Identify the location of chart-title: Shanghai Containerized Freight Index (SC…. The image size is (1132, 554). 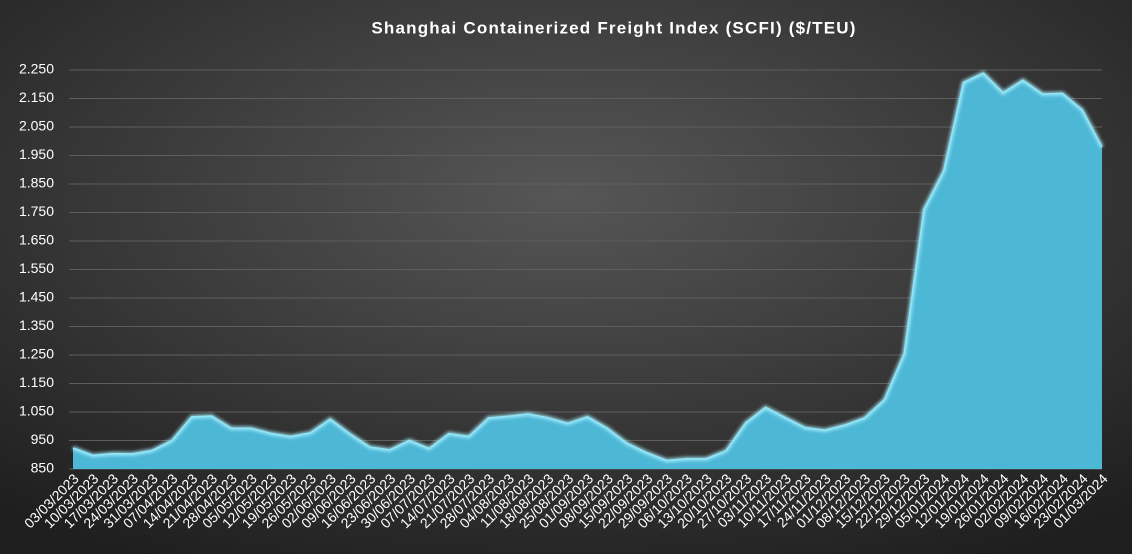
(613, 27).